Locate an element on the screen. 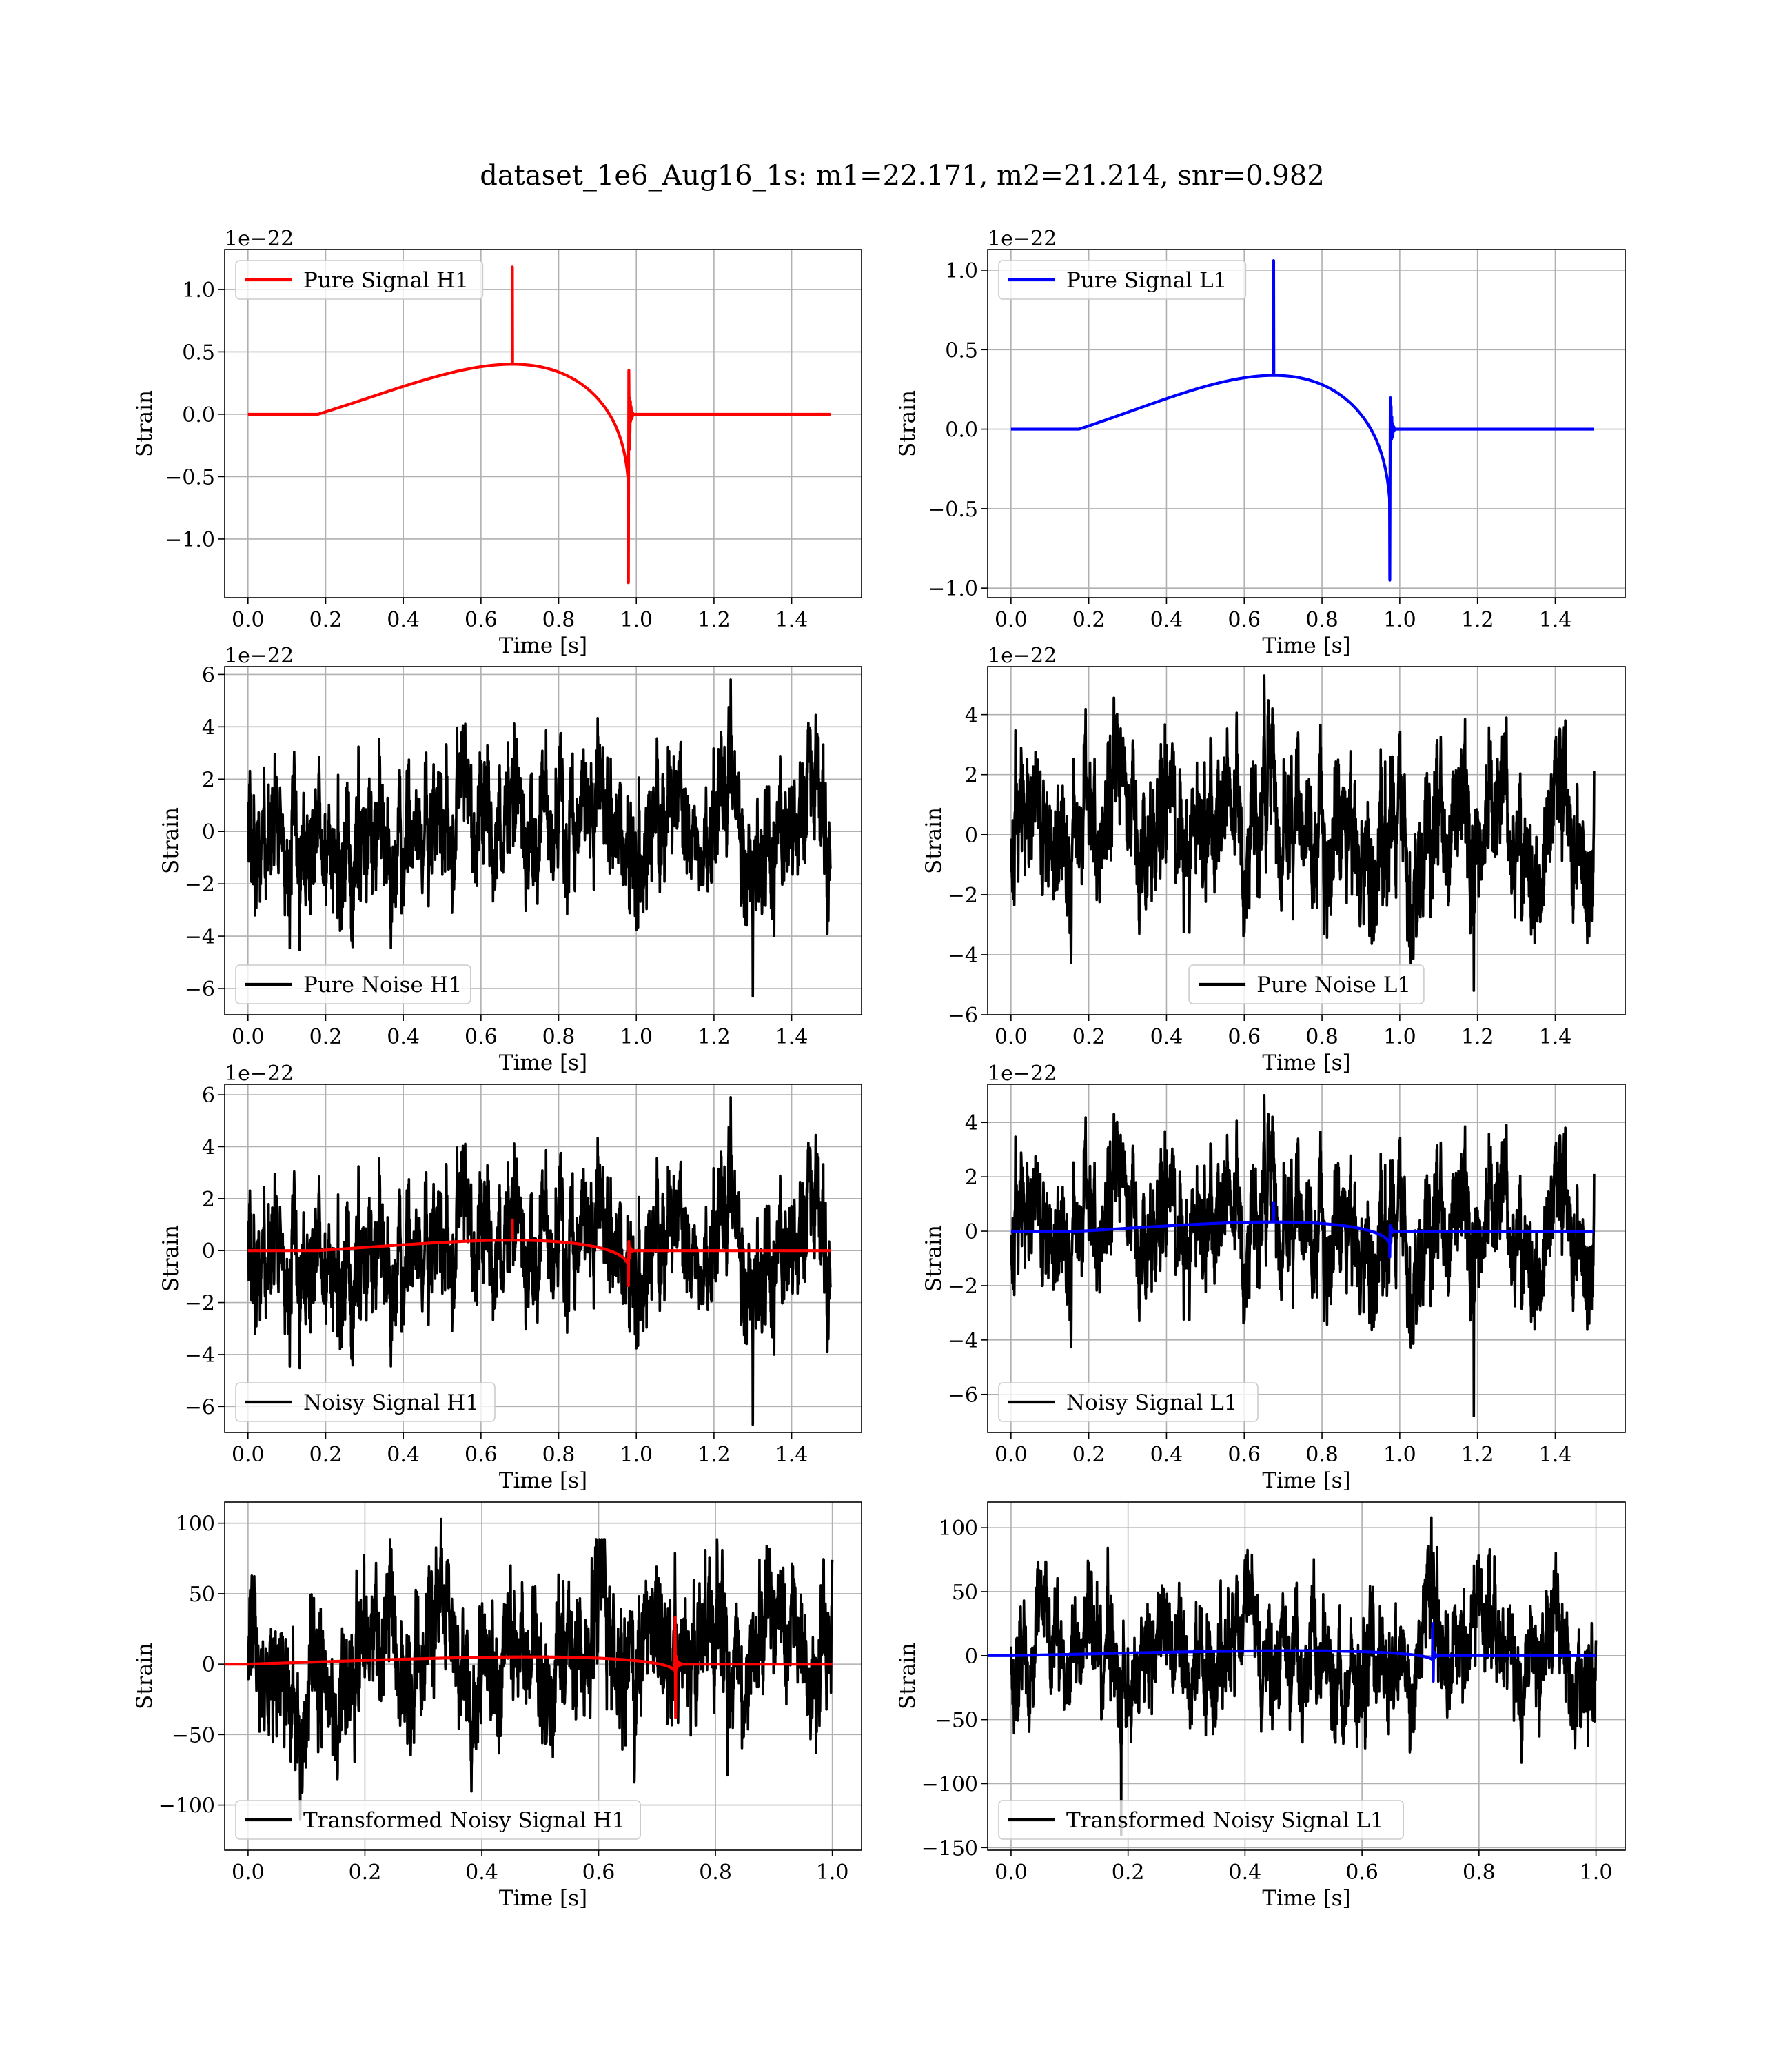 Image resolution: width=1792 pixels, height=2068 pixels. y-tick-label: −150 is located at coordinates (950, 1848).